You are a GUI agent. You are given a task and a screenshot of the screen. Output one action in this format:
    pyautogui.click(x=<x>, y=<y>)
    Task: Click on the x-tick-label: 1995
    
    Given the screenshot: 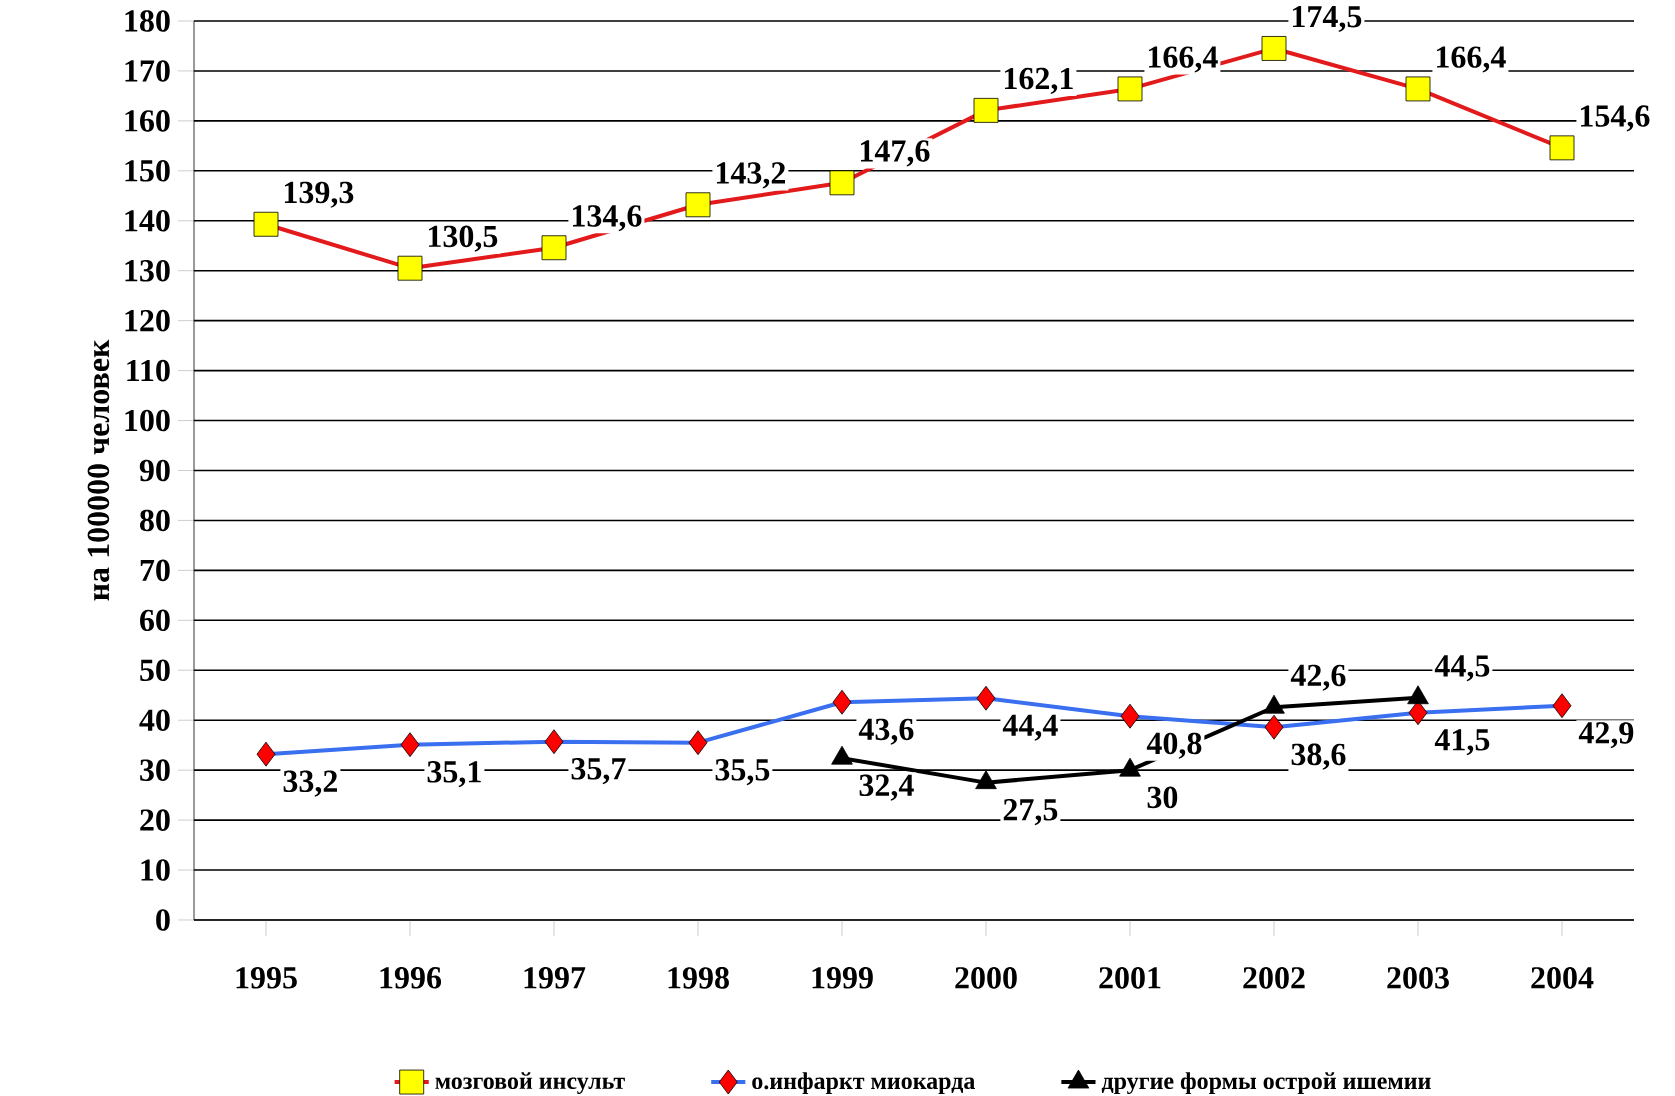 What is the action you would take?
    pyautogui.click(x=266, y=978)
    